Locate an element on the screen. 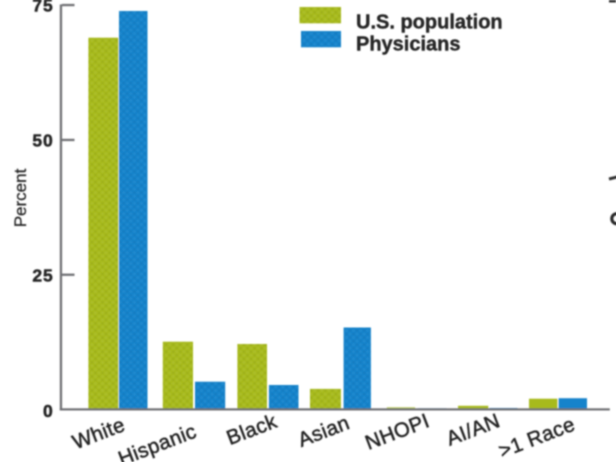  svg-text: 50 is located at coordinates (42, 141).